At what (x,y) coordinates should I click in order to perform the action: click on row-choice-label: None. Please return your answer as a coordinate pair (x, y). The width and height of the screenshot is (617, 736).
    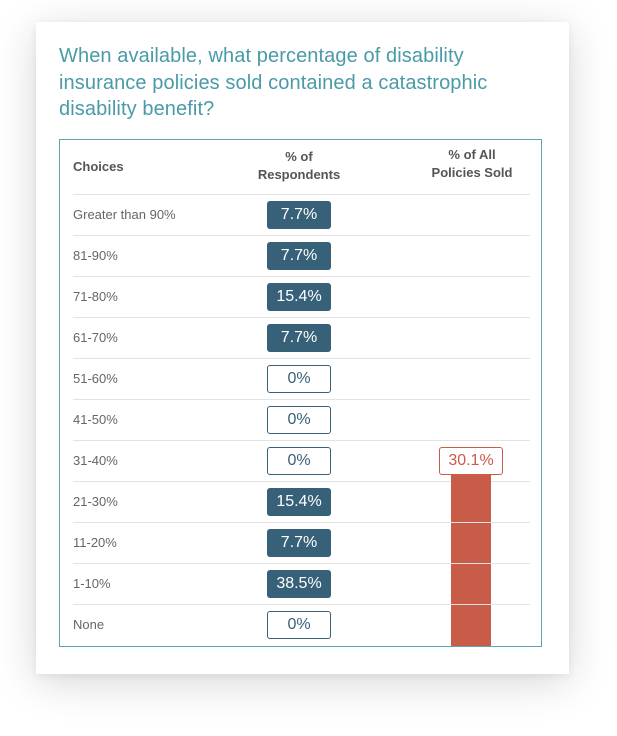
    Looking at the image, I should click on (89, 624).